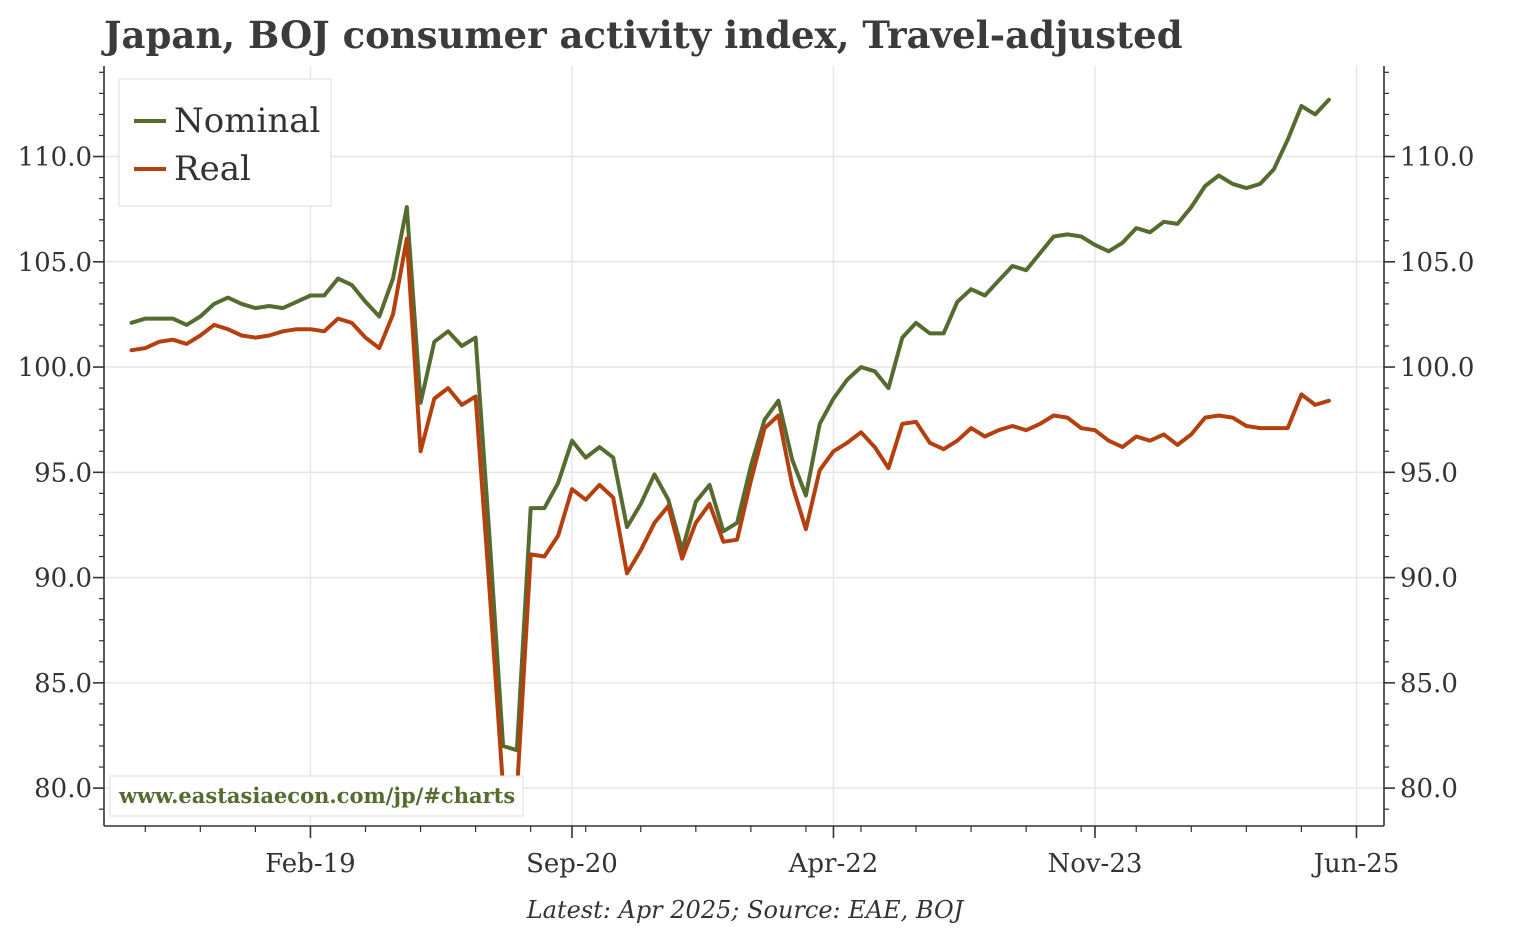  What do you see at coordinates (1429, 789) in the screenshot?
I see `y-tick-label-right: 80.0` at bounding box center [1429, 789].